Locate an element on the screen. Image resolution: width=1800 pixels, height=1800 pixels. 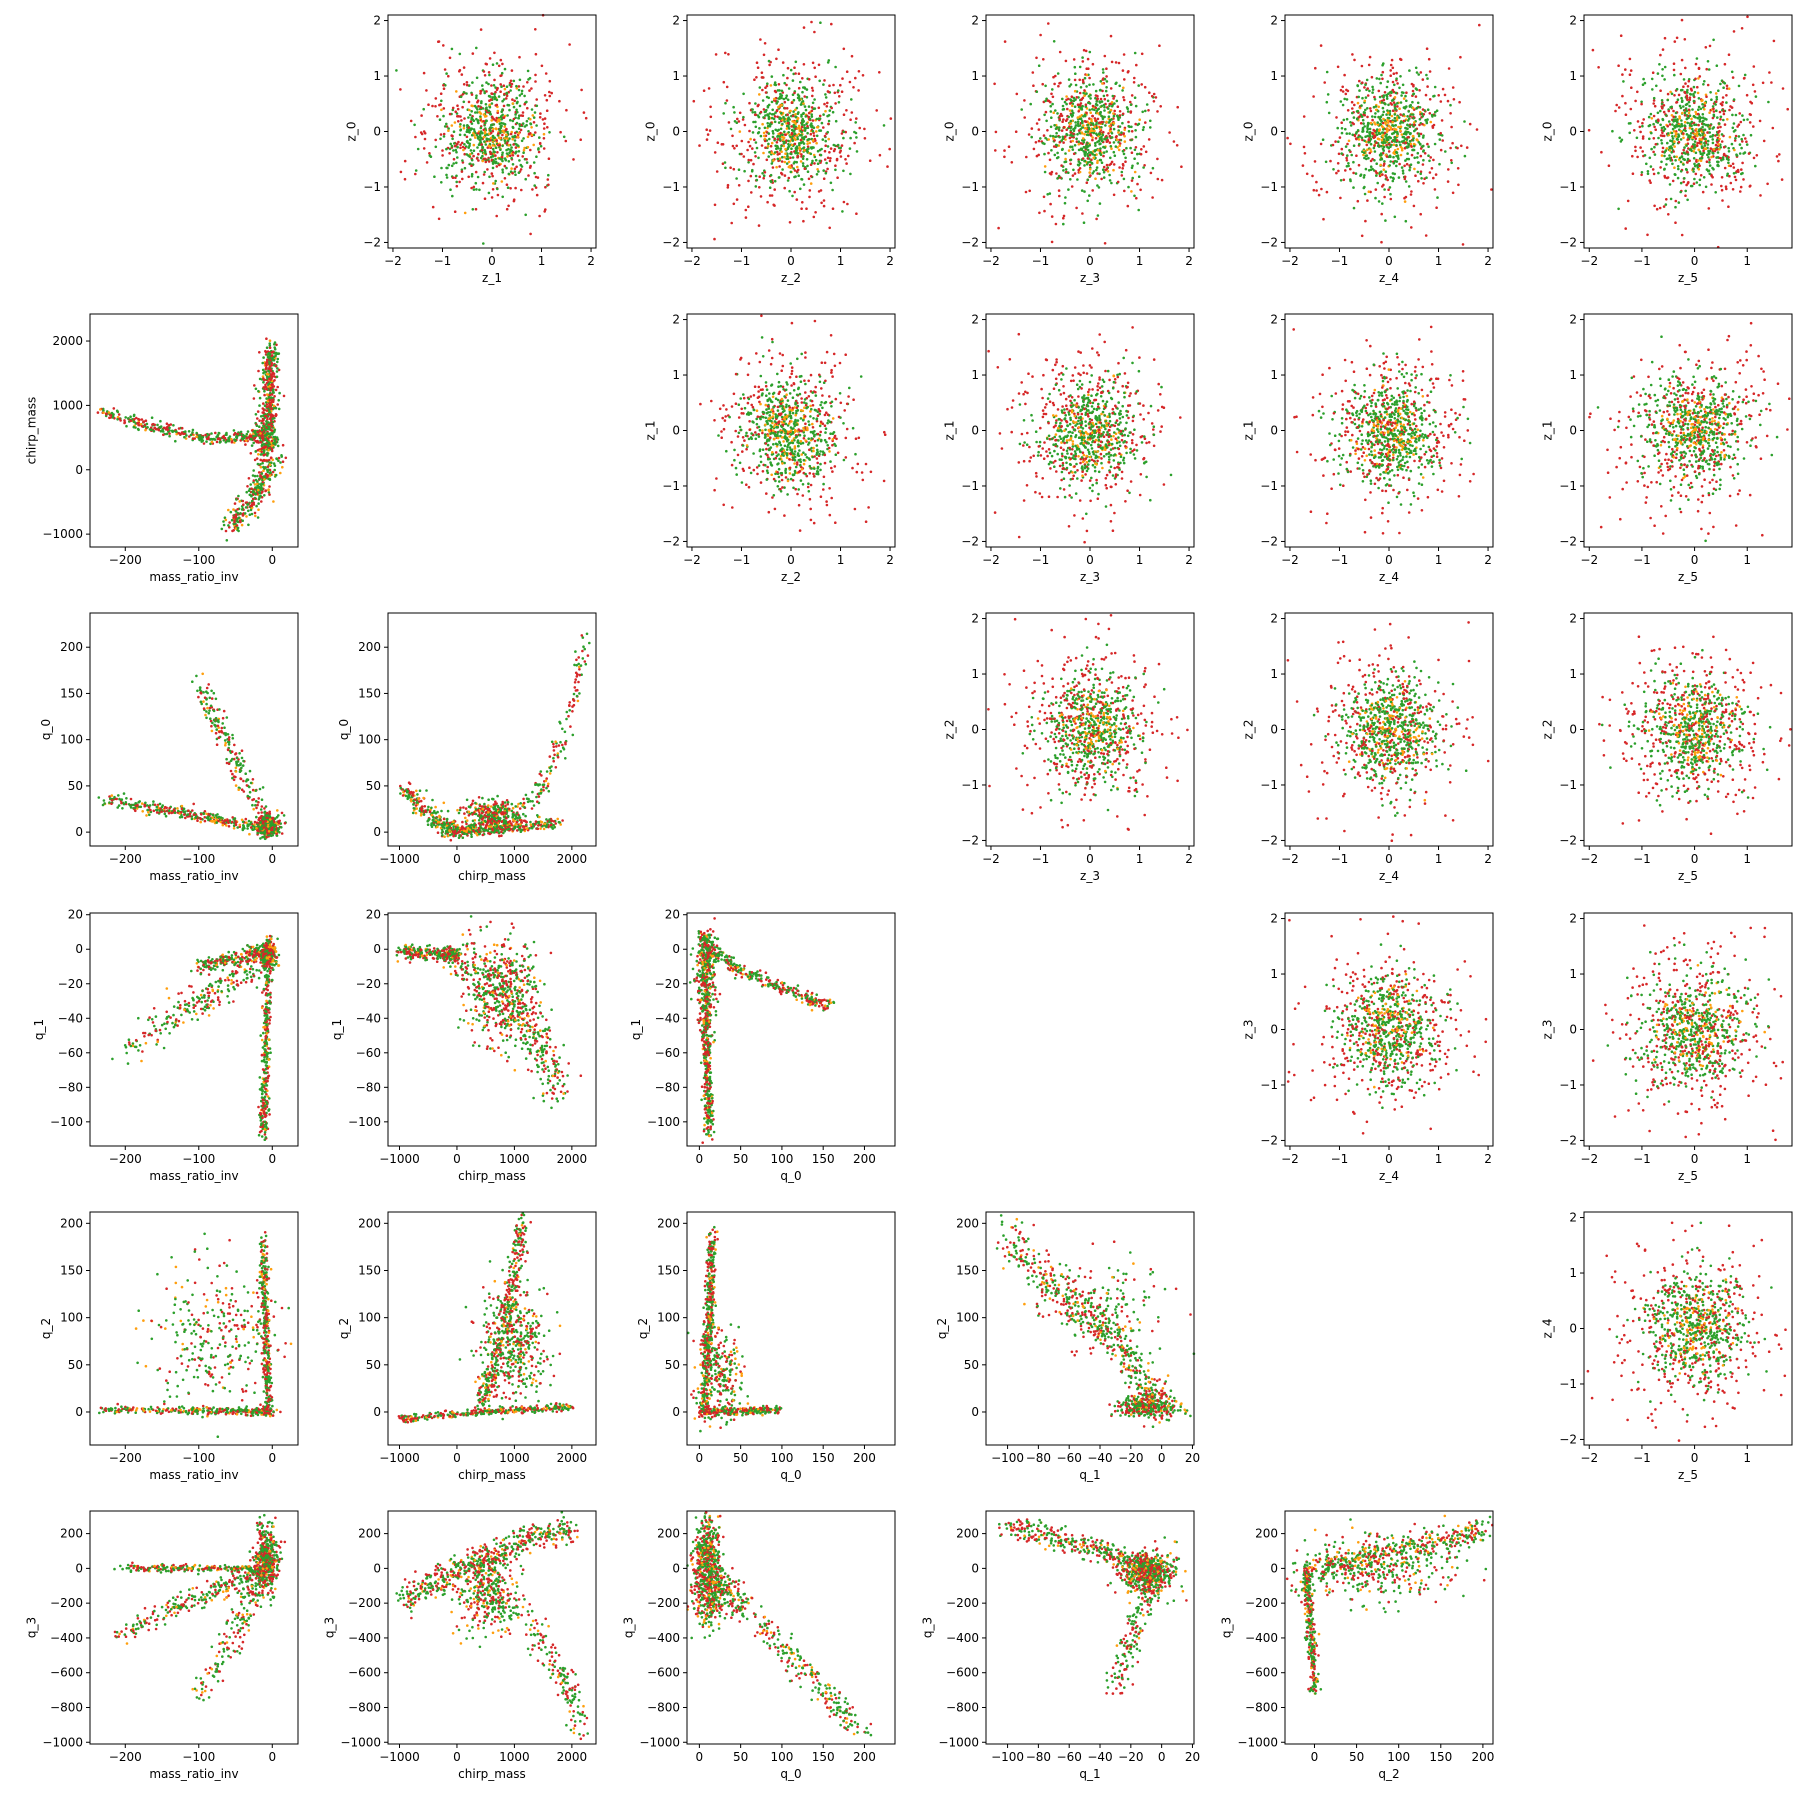
y-tick-label: 1 is located at coordinates (1573, 76).